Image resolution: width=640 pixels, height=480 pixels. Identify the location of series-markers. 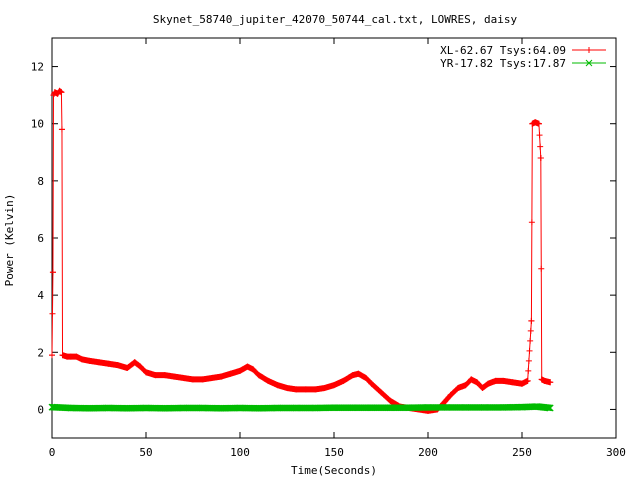
(301, 407).